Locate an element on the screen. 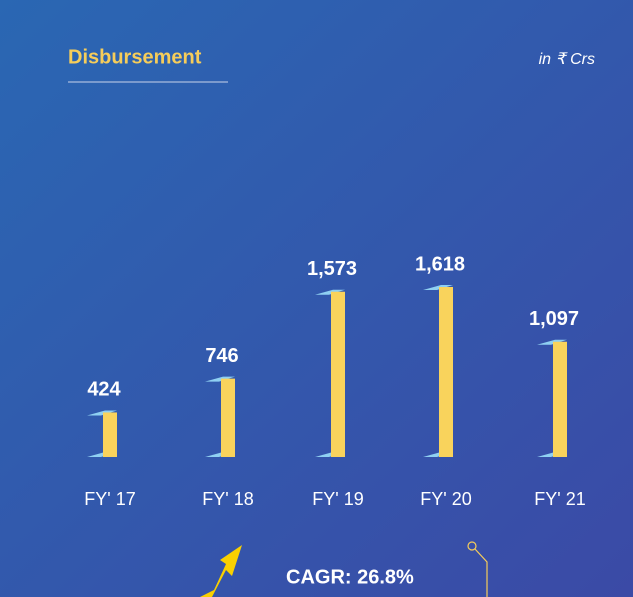 The width and height of the screenshot is (633, 597). value-label: 1,573 is located at coordinates (332, 269).